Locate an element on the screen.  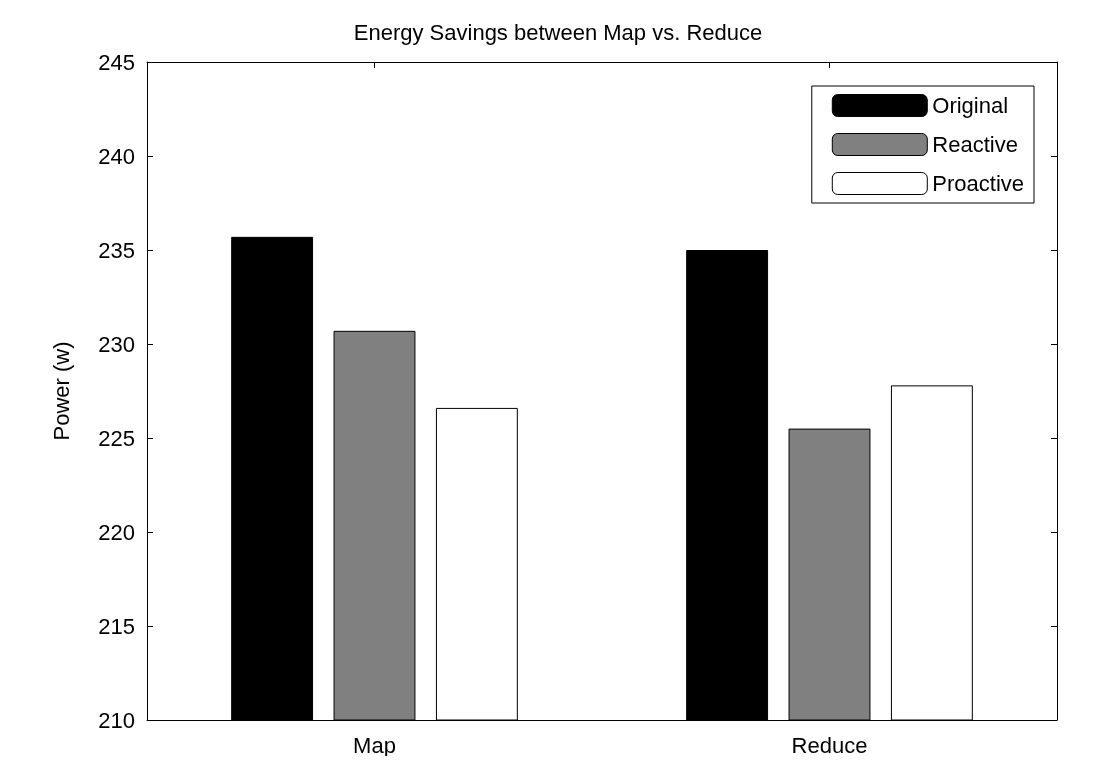
x-tick-label: Reduce is located at coordinates (829, 745).